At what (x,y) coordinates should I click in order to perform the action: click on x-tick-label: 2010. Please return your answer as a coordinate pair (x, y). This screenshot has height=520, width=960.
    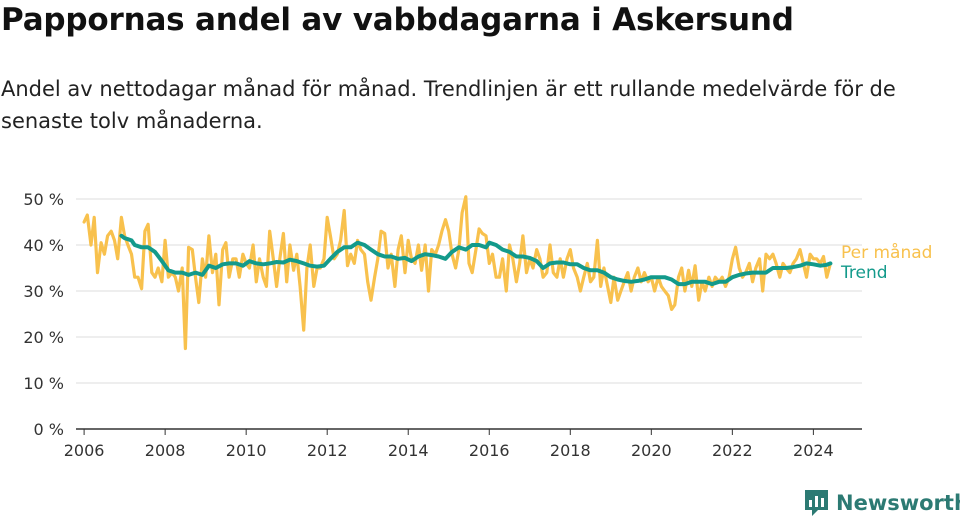
    Looking at the image, I should click on (246, 450).